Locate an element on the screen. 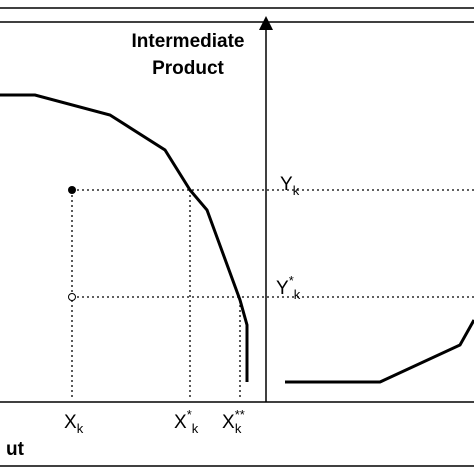  x-label: X** k is located at coordinates (233, 421).